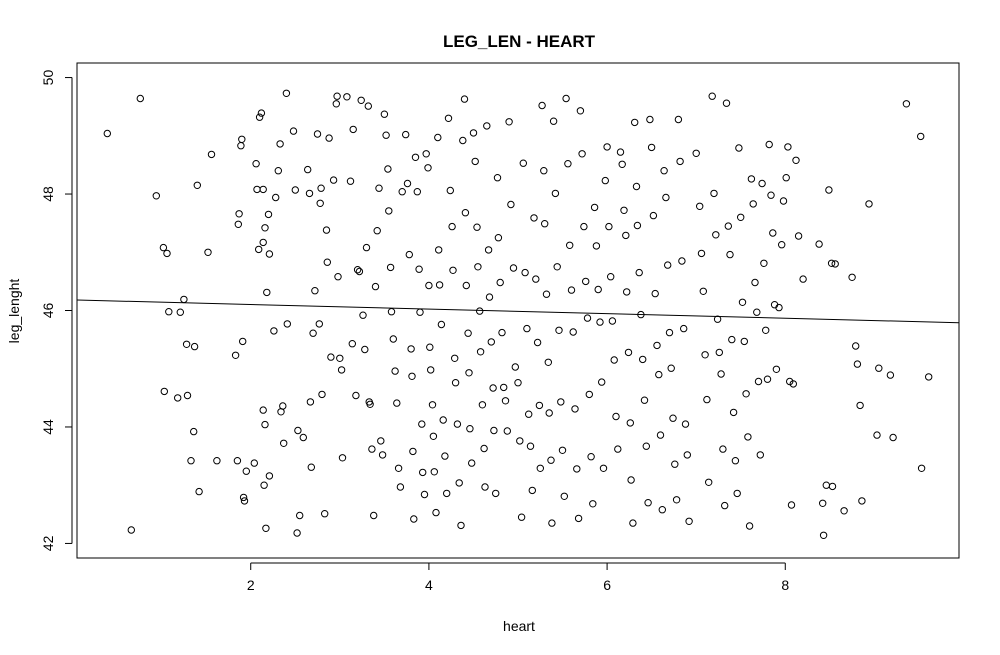 Image resolution: width=1000 pixels, height=655 pixels. I want to click on y-tick-label: 42, so click(48, 543).